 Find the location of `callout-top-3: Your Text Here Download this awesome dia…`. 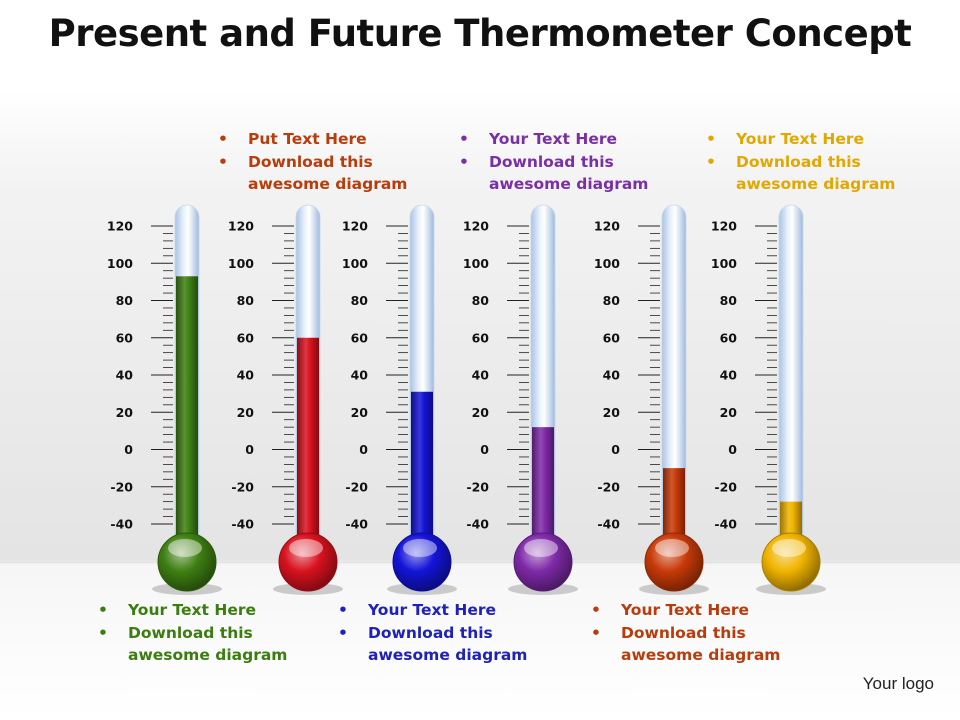

callout-top-3: Your Text Here Download this awesome dia… is located at coordinates (800, 162).